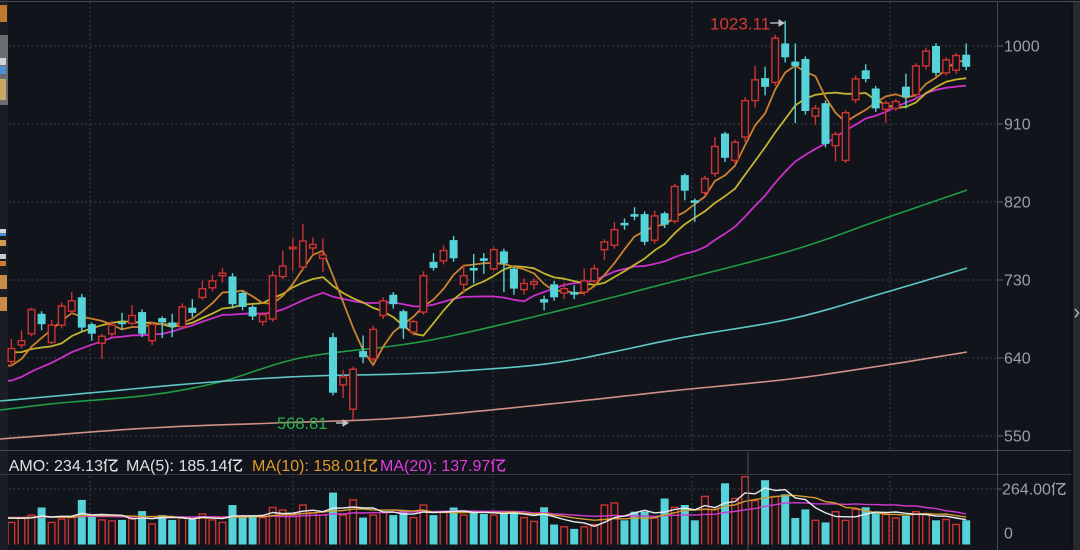  I want to click on svg-text: 1023.11, so click(740, 24).